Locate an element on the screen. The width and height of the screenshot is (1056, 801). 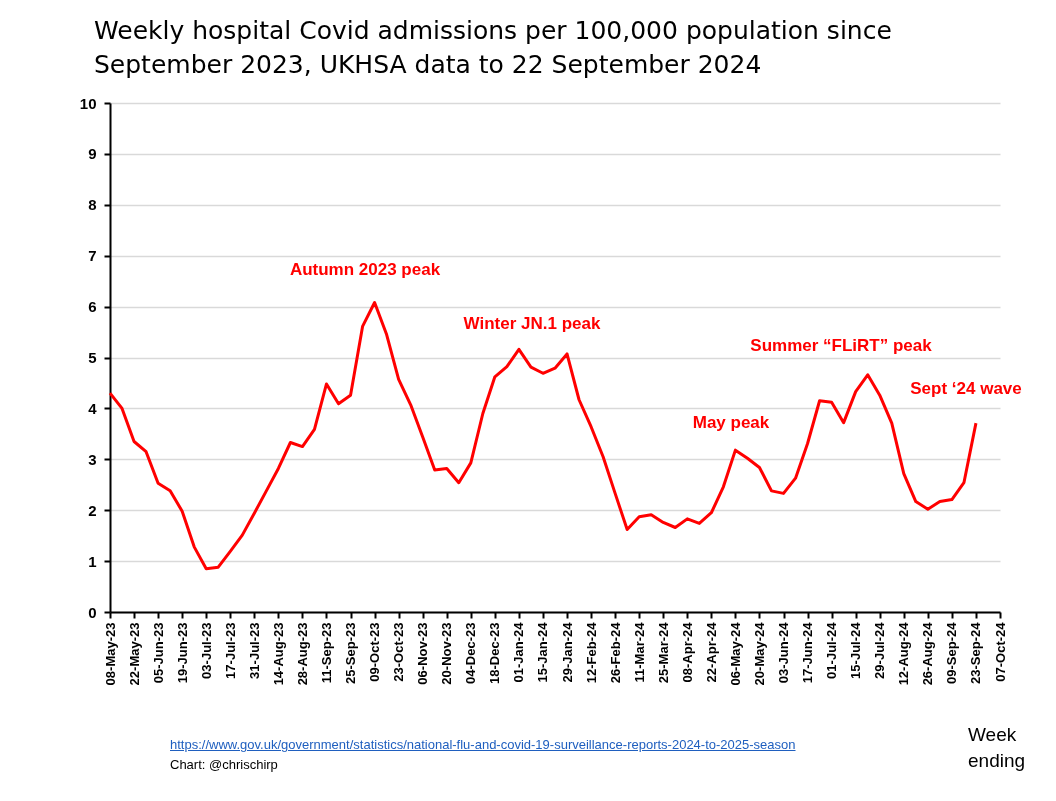
y-tick-label: 2 is located at coordinates (92, 510).